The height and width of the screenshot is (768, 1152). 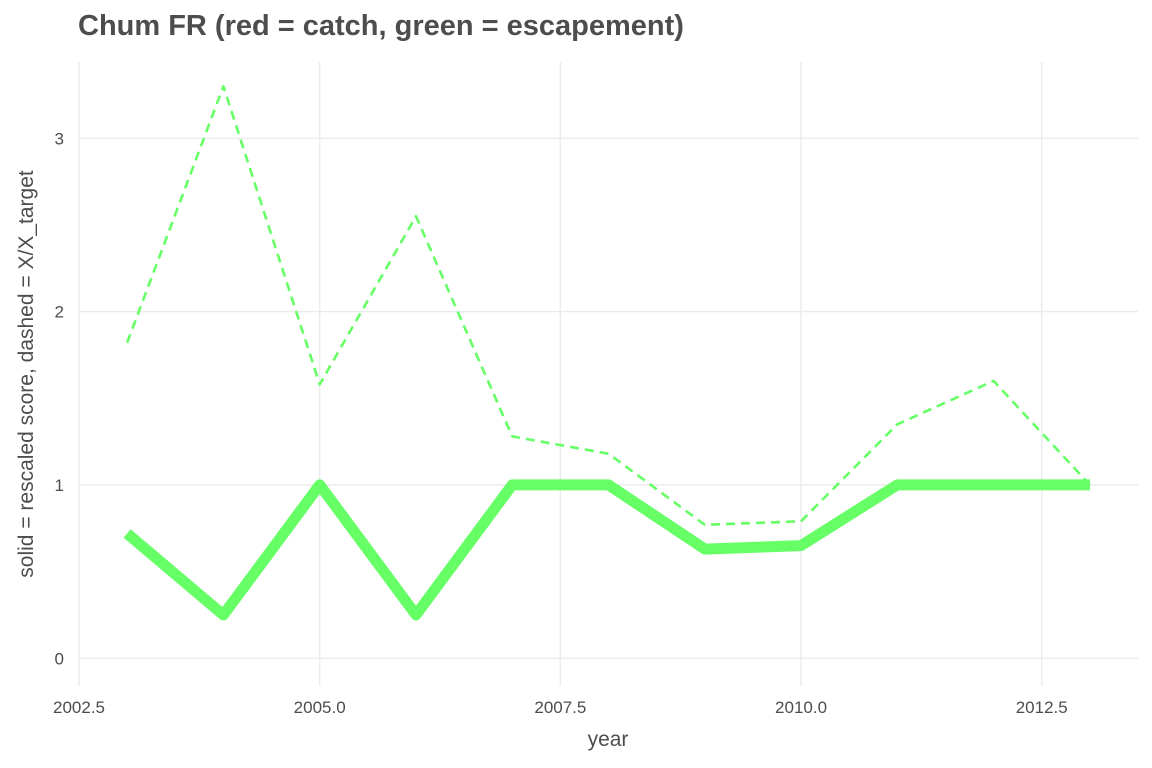 What do you see at coordinates (608, 739) in the screenshot?
I see `x-axis-title: year` at bounding box center [608, 739].